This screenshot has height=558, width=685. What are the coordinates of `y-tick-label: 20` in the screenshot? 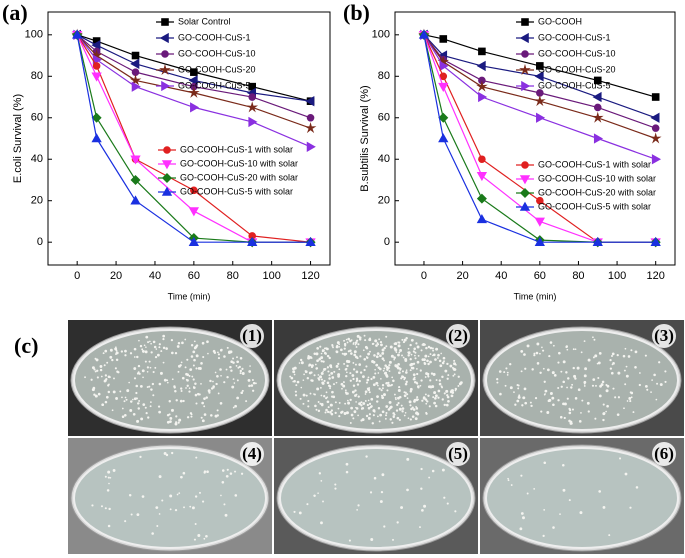 It's located at (384, 201).